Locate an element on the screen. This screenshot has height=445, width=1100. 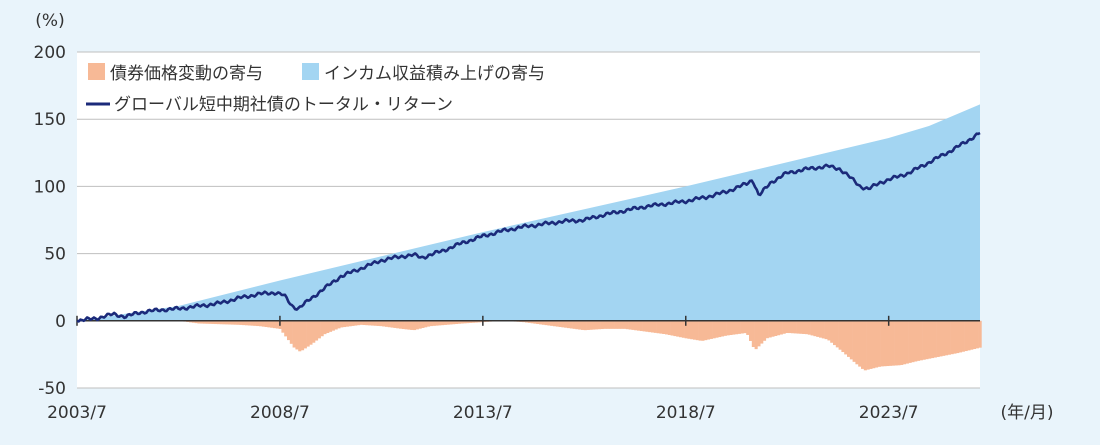
x-tick-label: 2013/7 is located at coordinates (483, 413).